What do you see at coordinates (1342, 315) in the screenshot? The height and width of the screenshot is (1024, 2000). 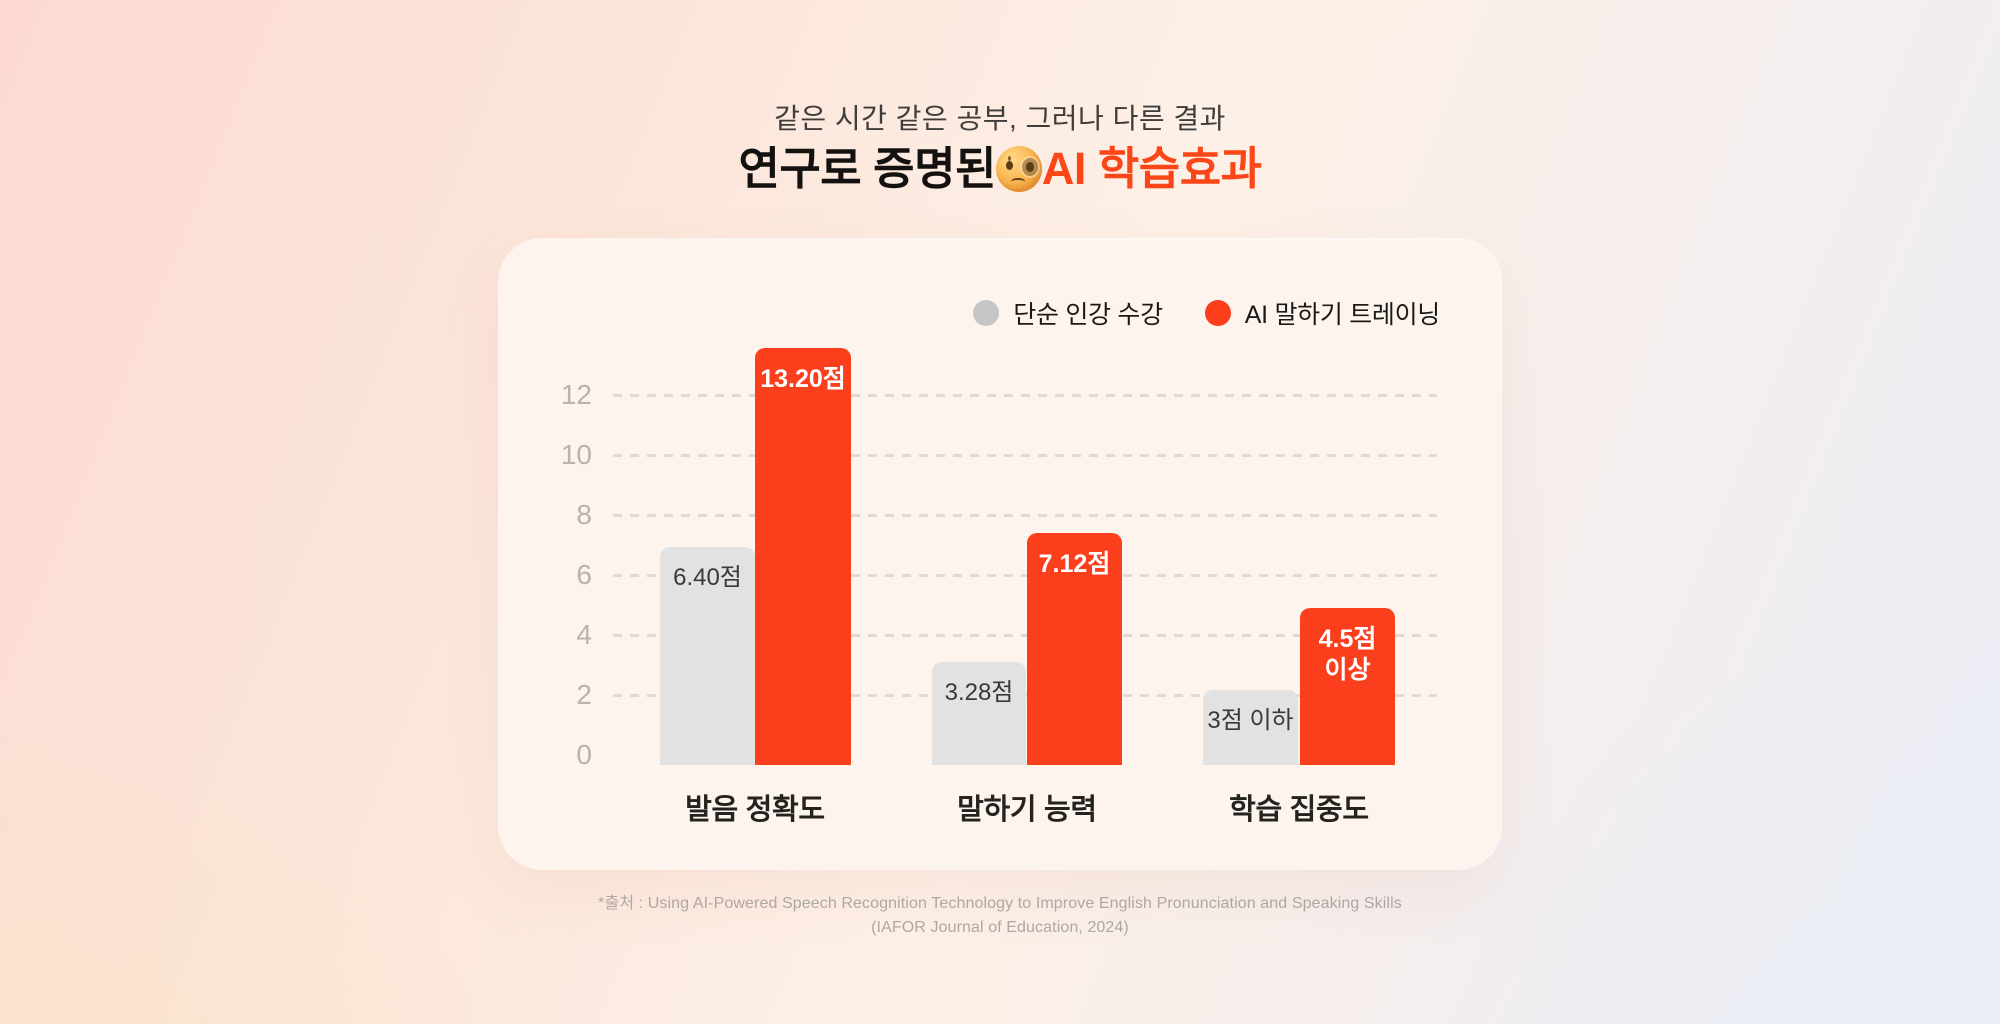 I see `legend-label-ai-training: AI 말하기 트레이닝` at bounding box center [1342, 315].